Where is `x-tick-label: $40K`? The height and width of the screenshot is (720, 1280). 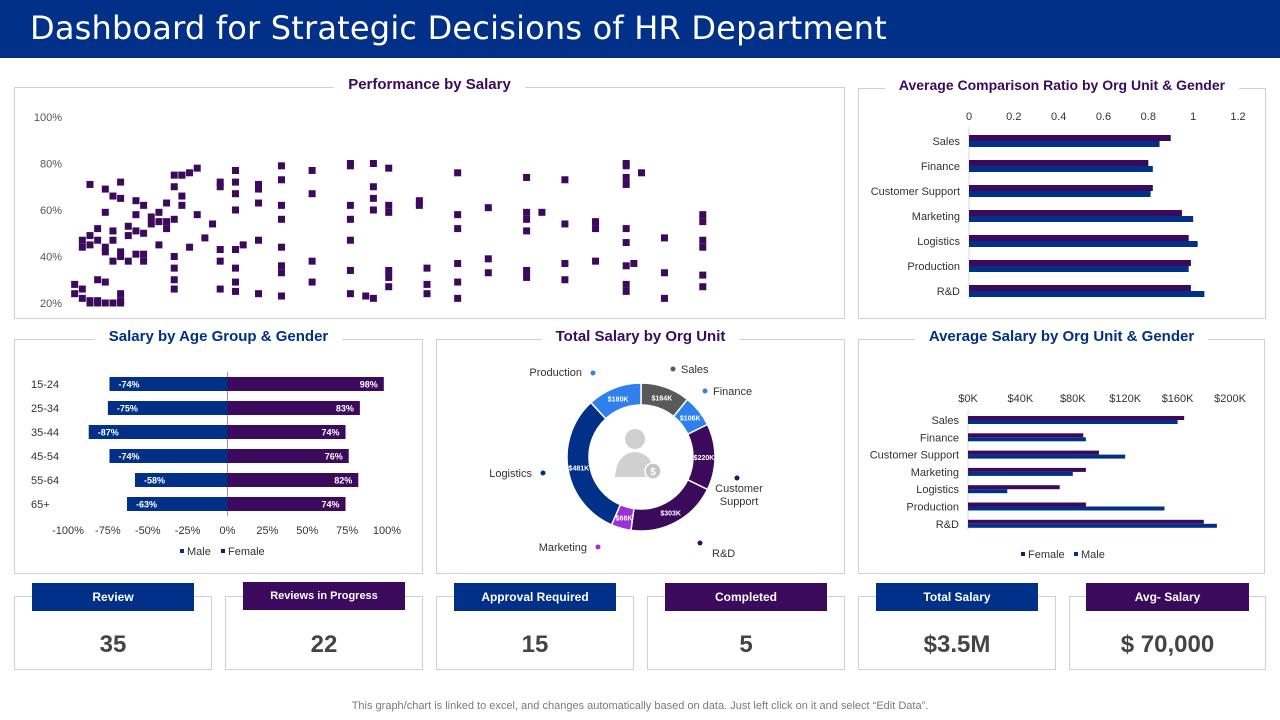 x-tick-label: $40K is located at coordinates (1021, 399).